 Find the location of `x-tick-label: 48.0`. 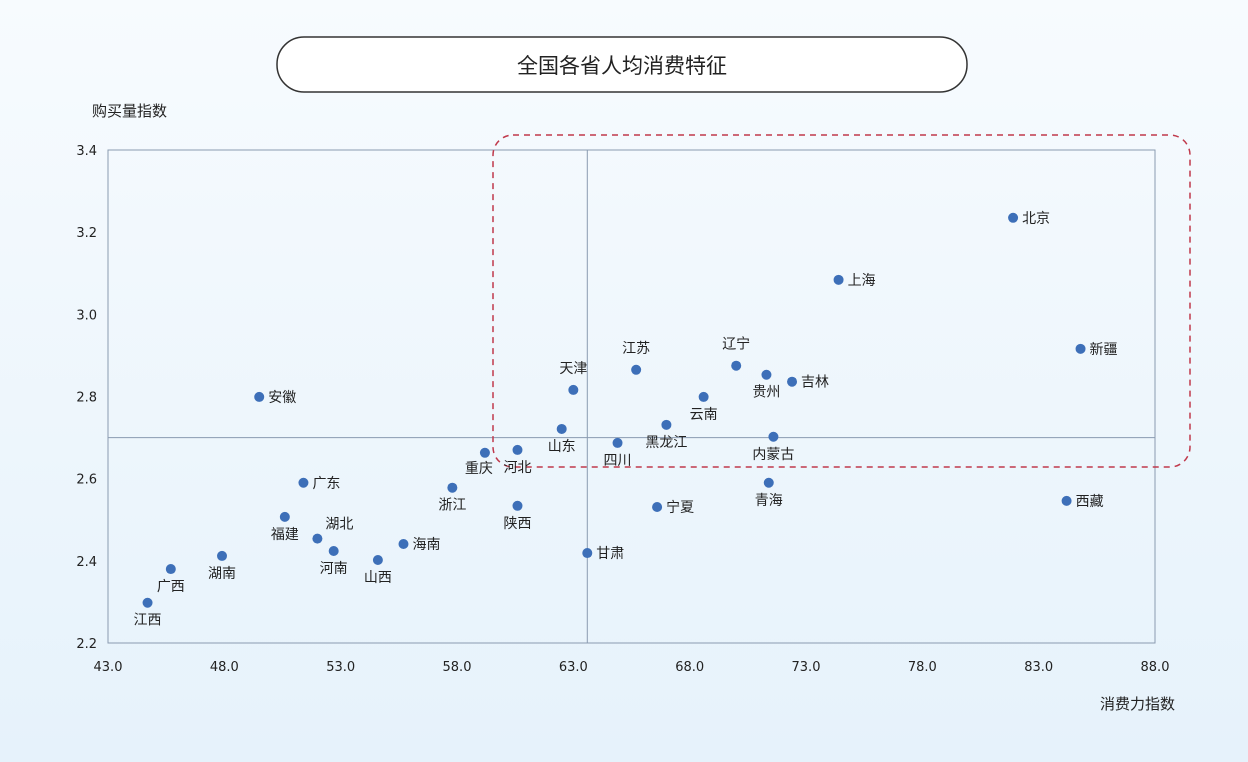

x-tick-label: 48.0 is located at coordinates (224, 667).